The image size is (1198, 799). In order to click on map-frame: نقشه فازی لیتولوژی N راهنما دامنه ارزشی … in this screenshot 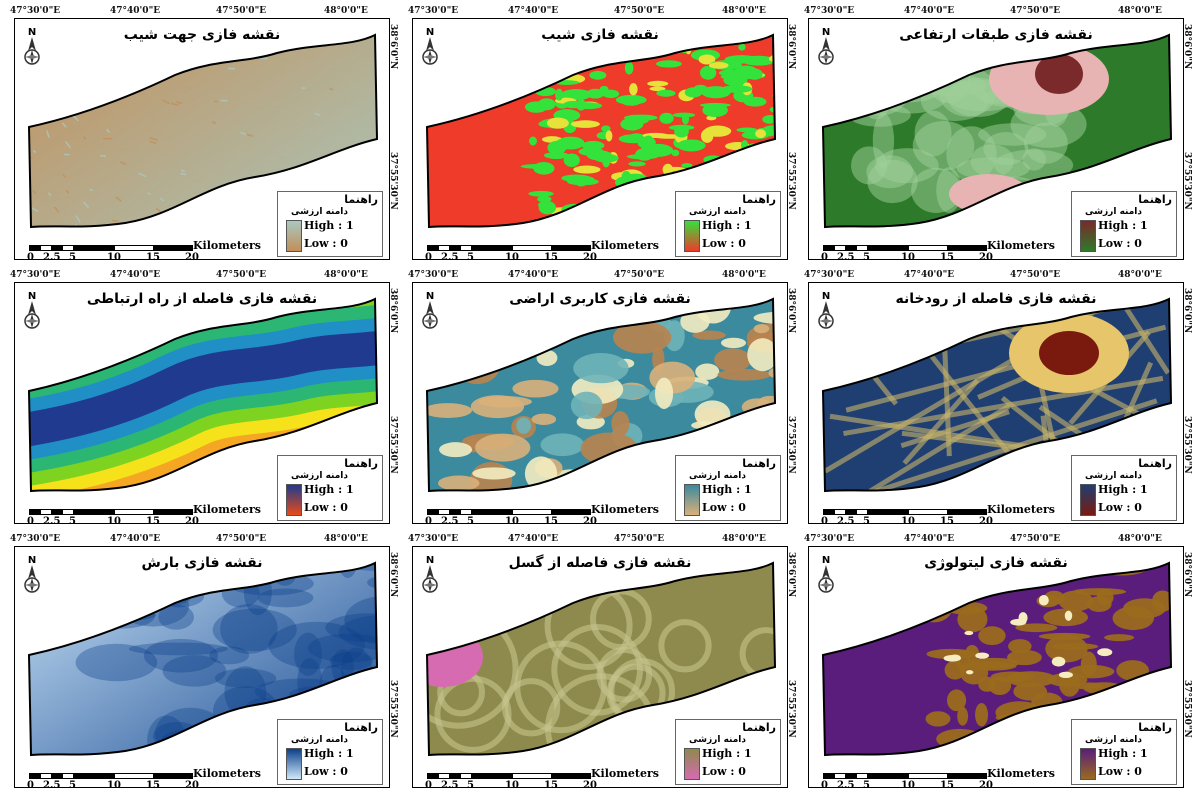, I will do `click(996, 667)`.